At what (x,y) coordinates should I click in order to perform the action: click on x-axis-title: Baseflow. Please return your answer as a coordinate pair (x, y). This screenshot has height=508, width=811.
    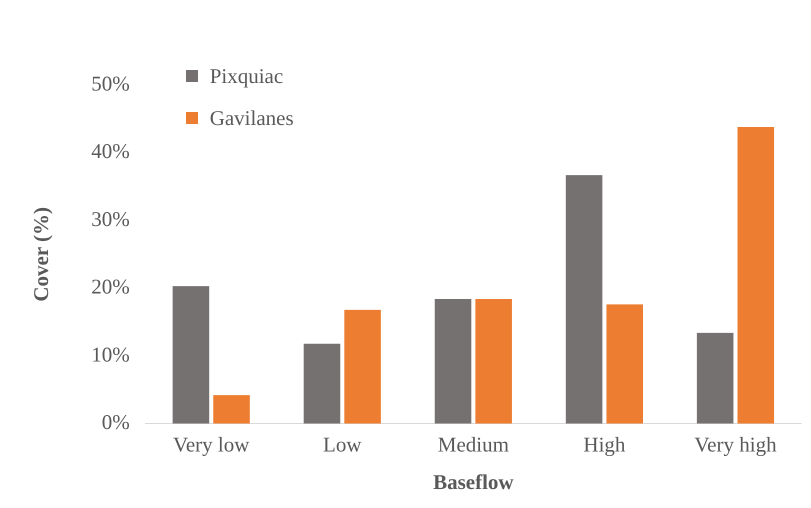
    Looking at the image, I should click on (473, 482).